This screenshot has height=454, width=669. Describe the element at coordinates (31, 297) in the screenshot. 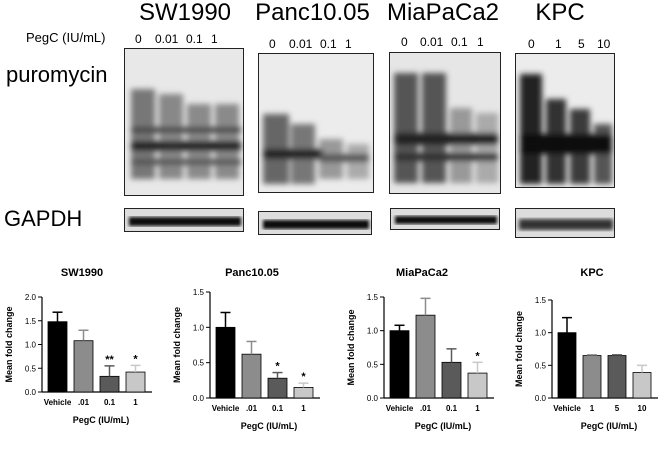

I see `y-tick-label: 2.0` at that location.